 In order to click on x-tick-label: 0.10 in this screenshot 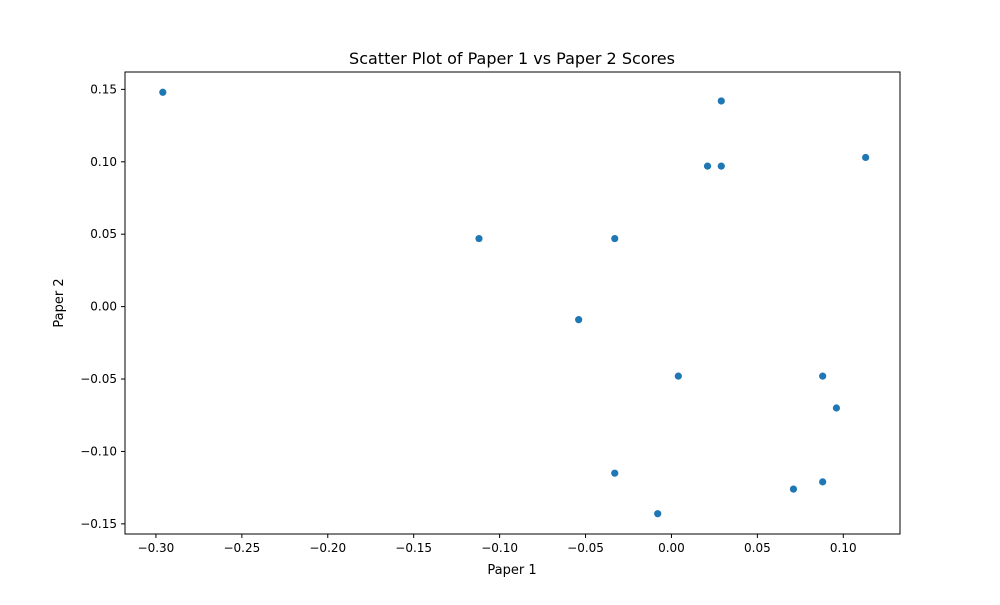, I will do `click(843, 548)`.